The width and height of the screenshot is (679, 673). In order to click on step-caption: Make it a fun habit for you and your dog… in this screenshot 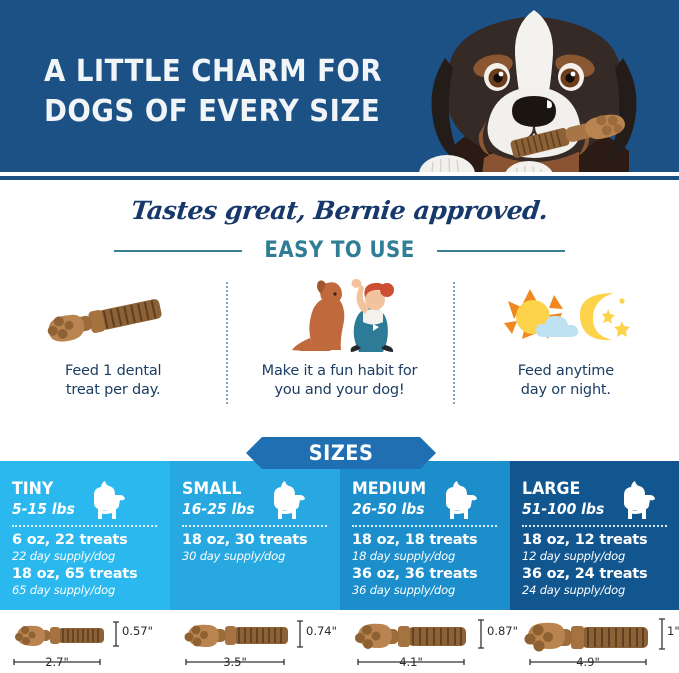, I will do `click(340, 381)`.